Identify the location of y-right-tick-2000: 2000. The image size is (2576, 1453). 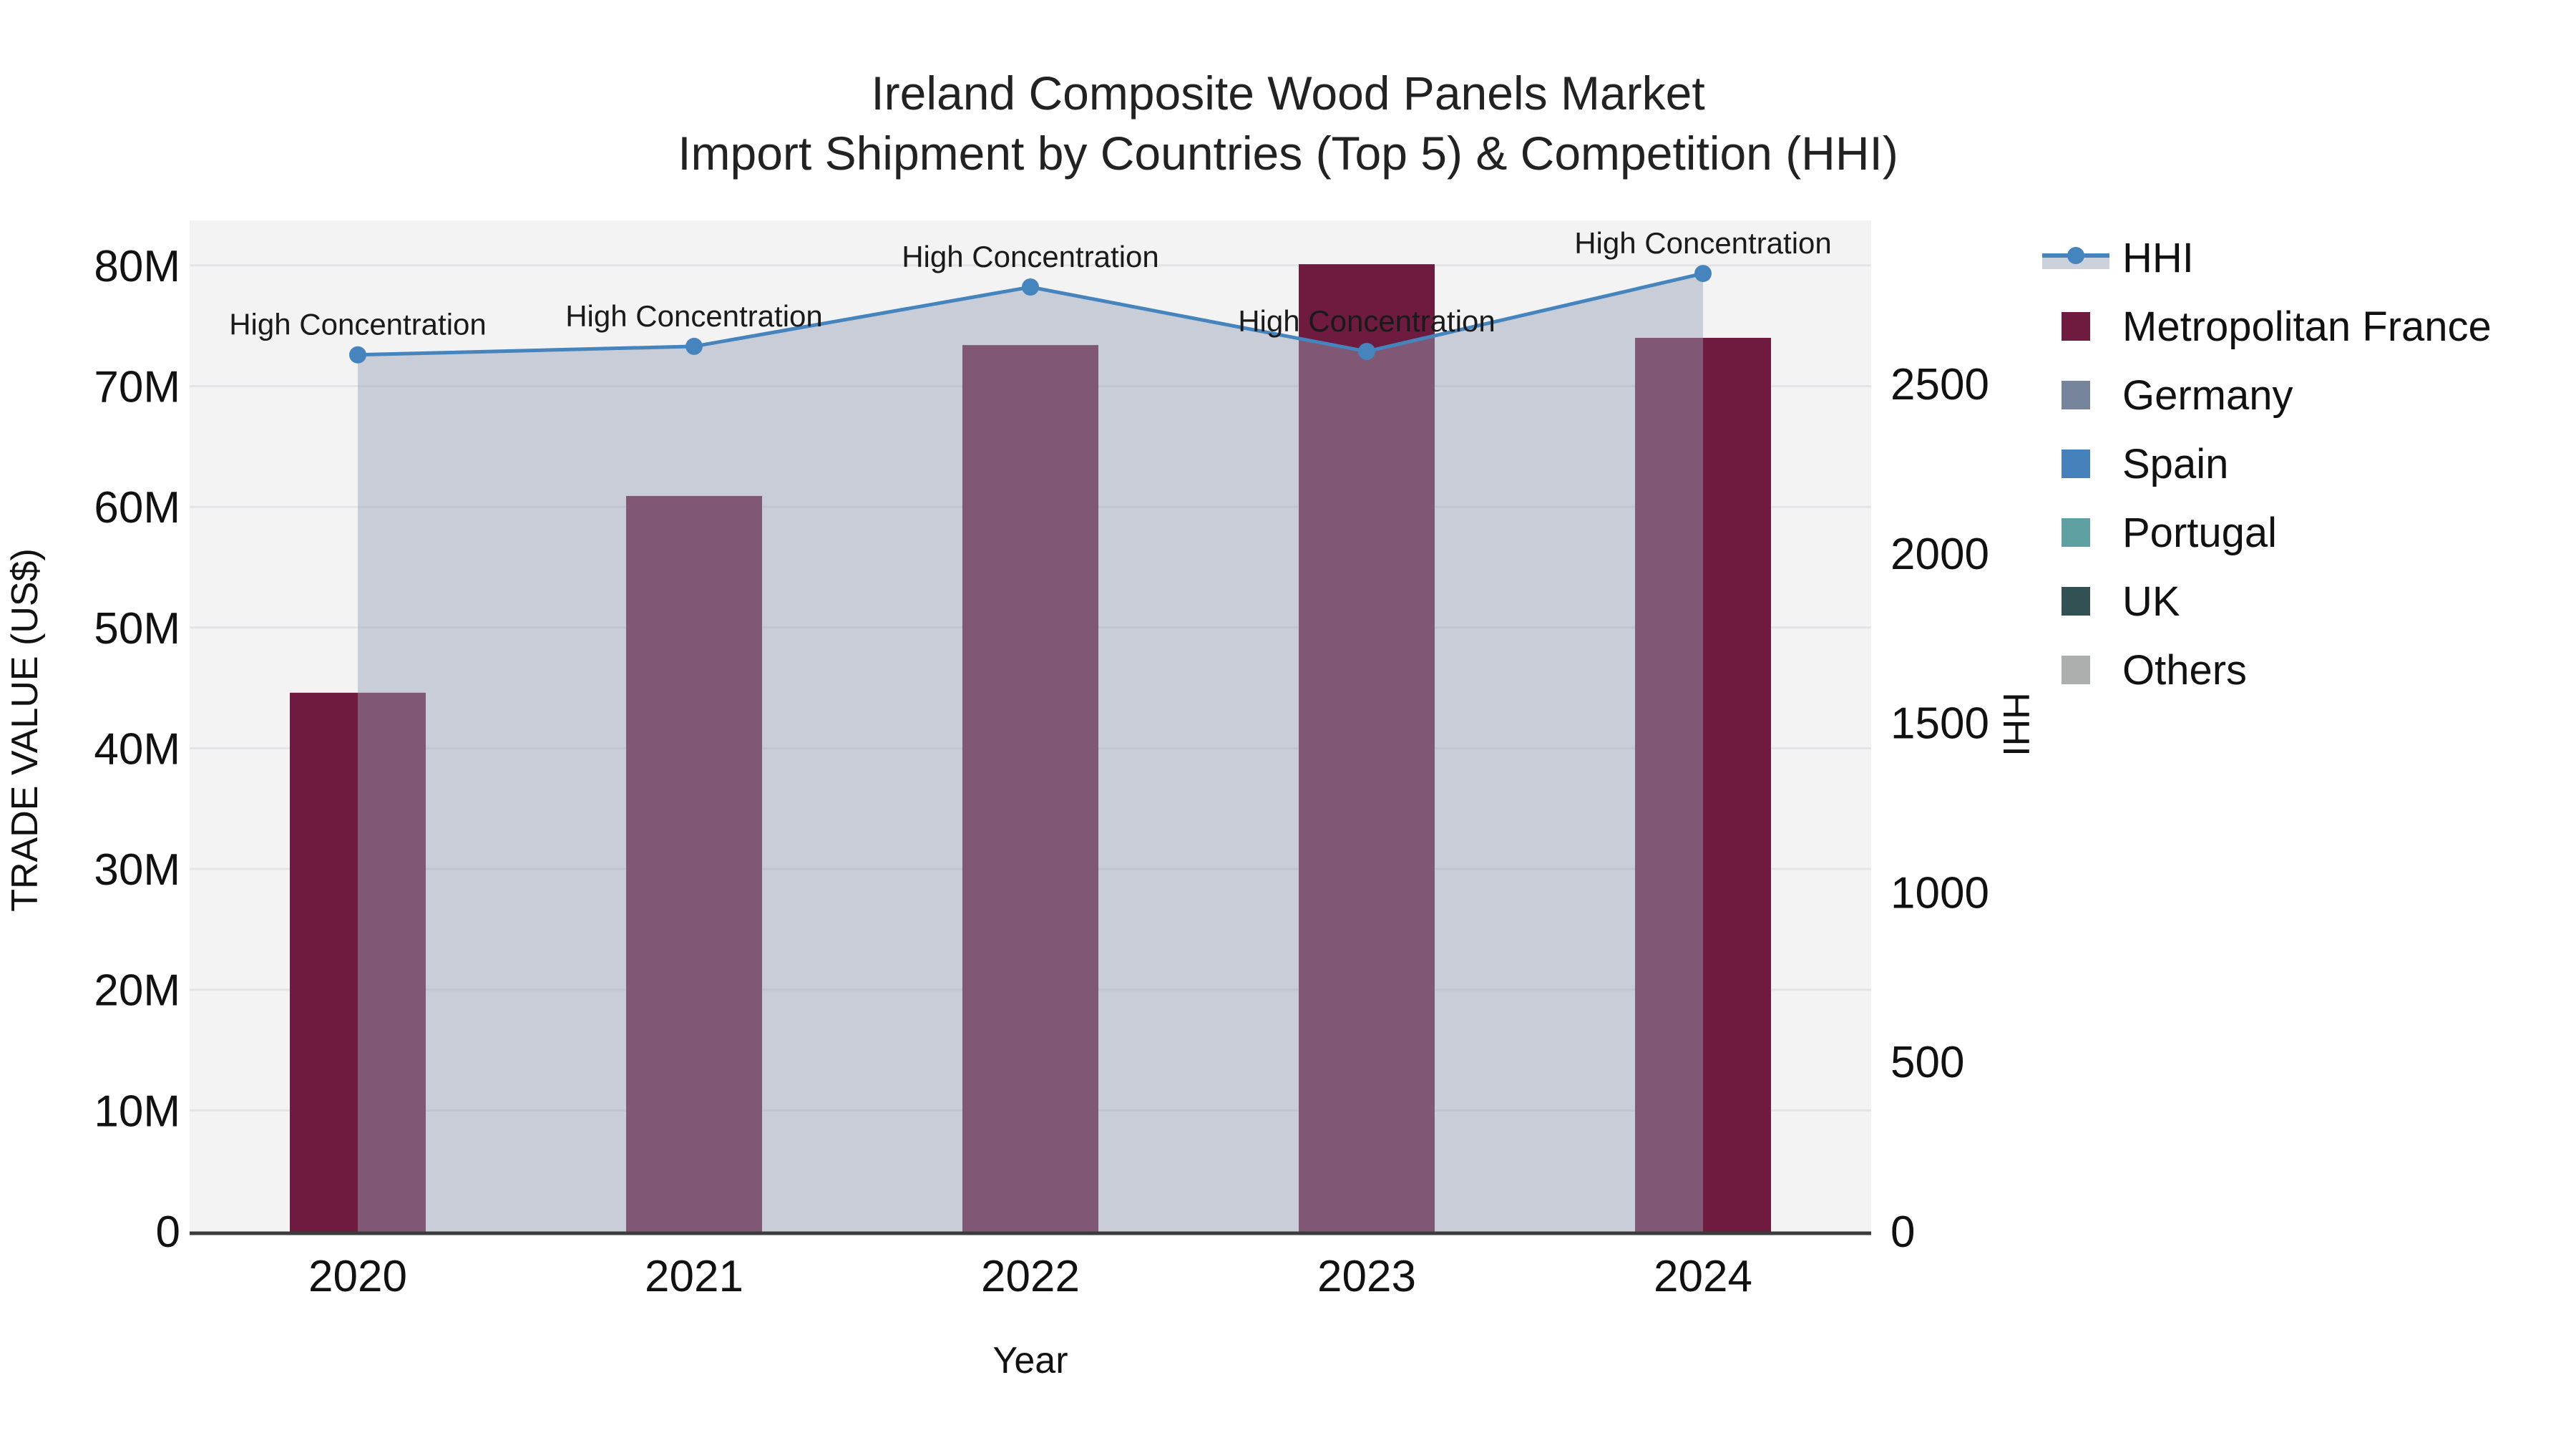
(1939, 554).